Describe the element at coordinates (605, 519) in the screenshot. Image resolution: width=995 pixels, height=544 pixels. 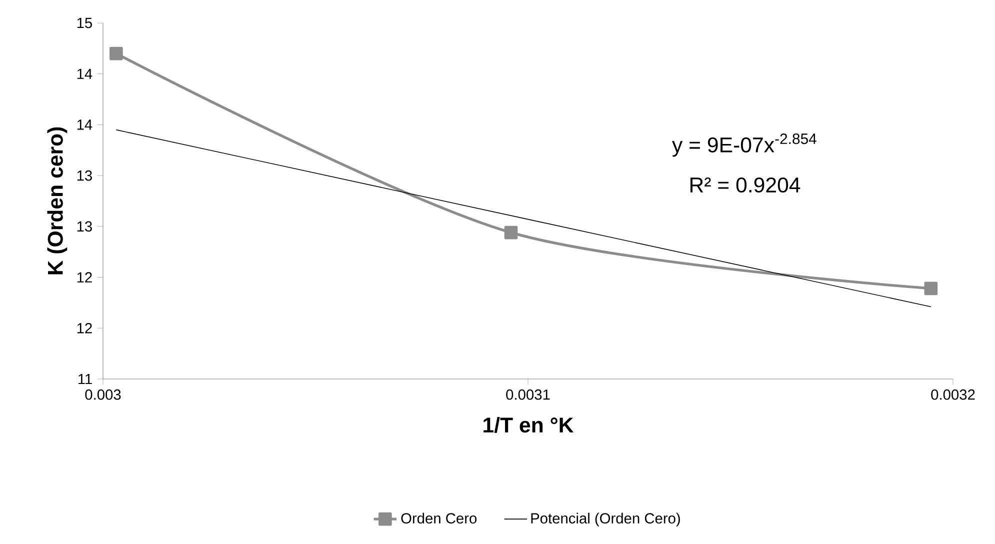
I see `legend-label: Potencial (Orden Cero)` at that location.